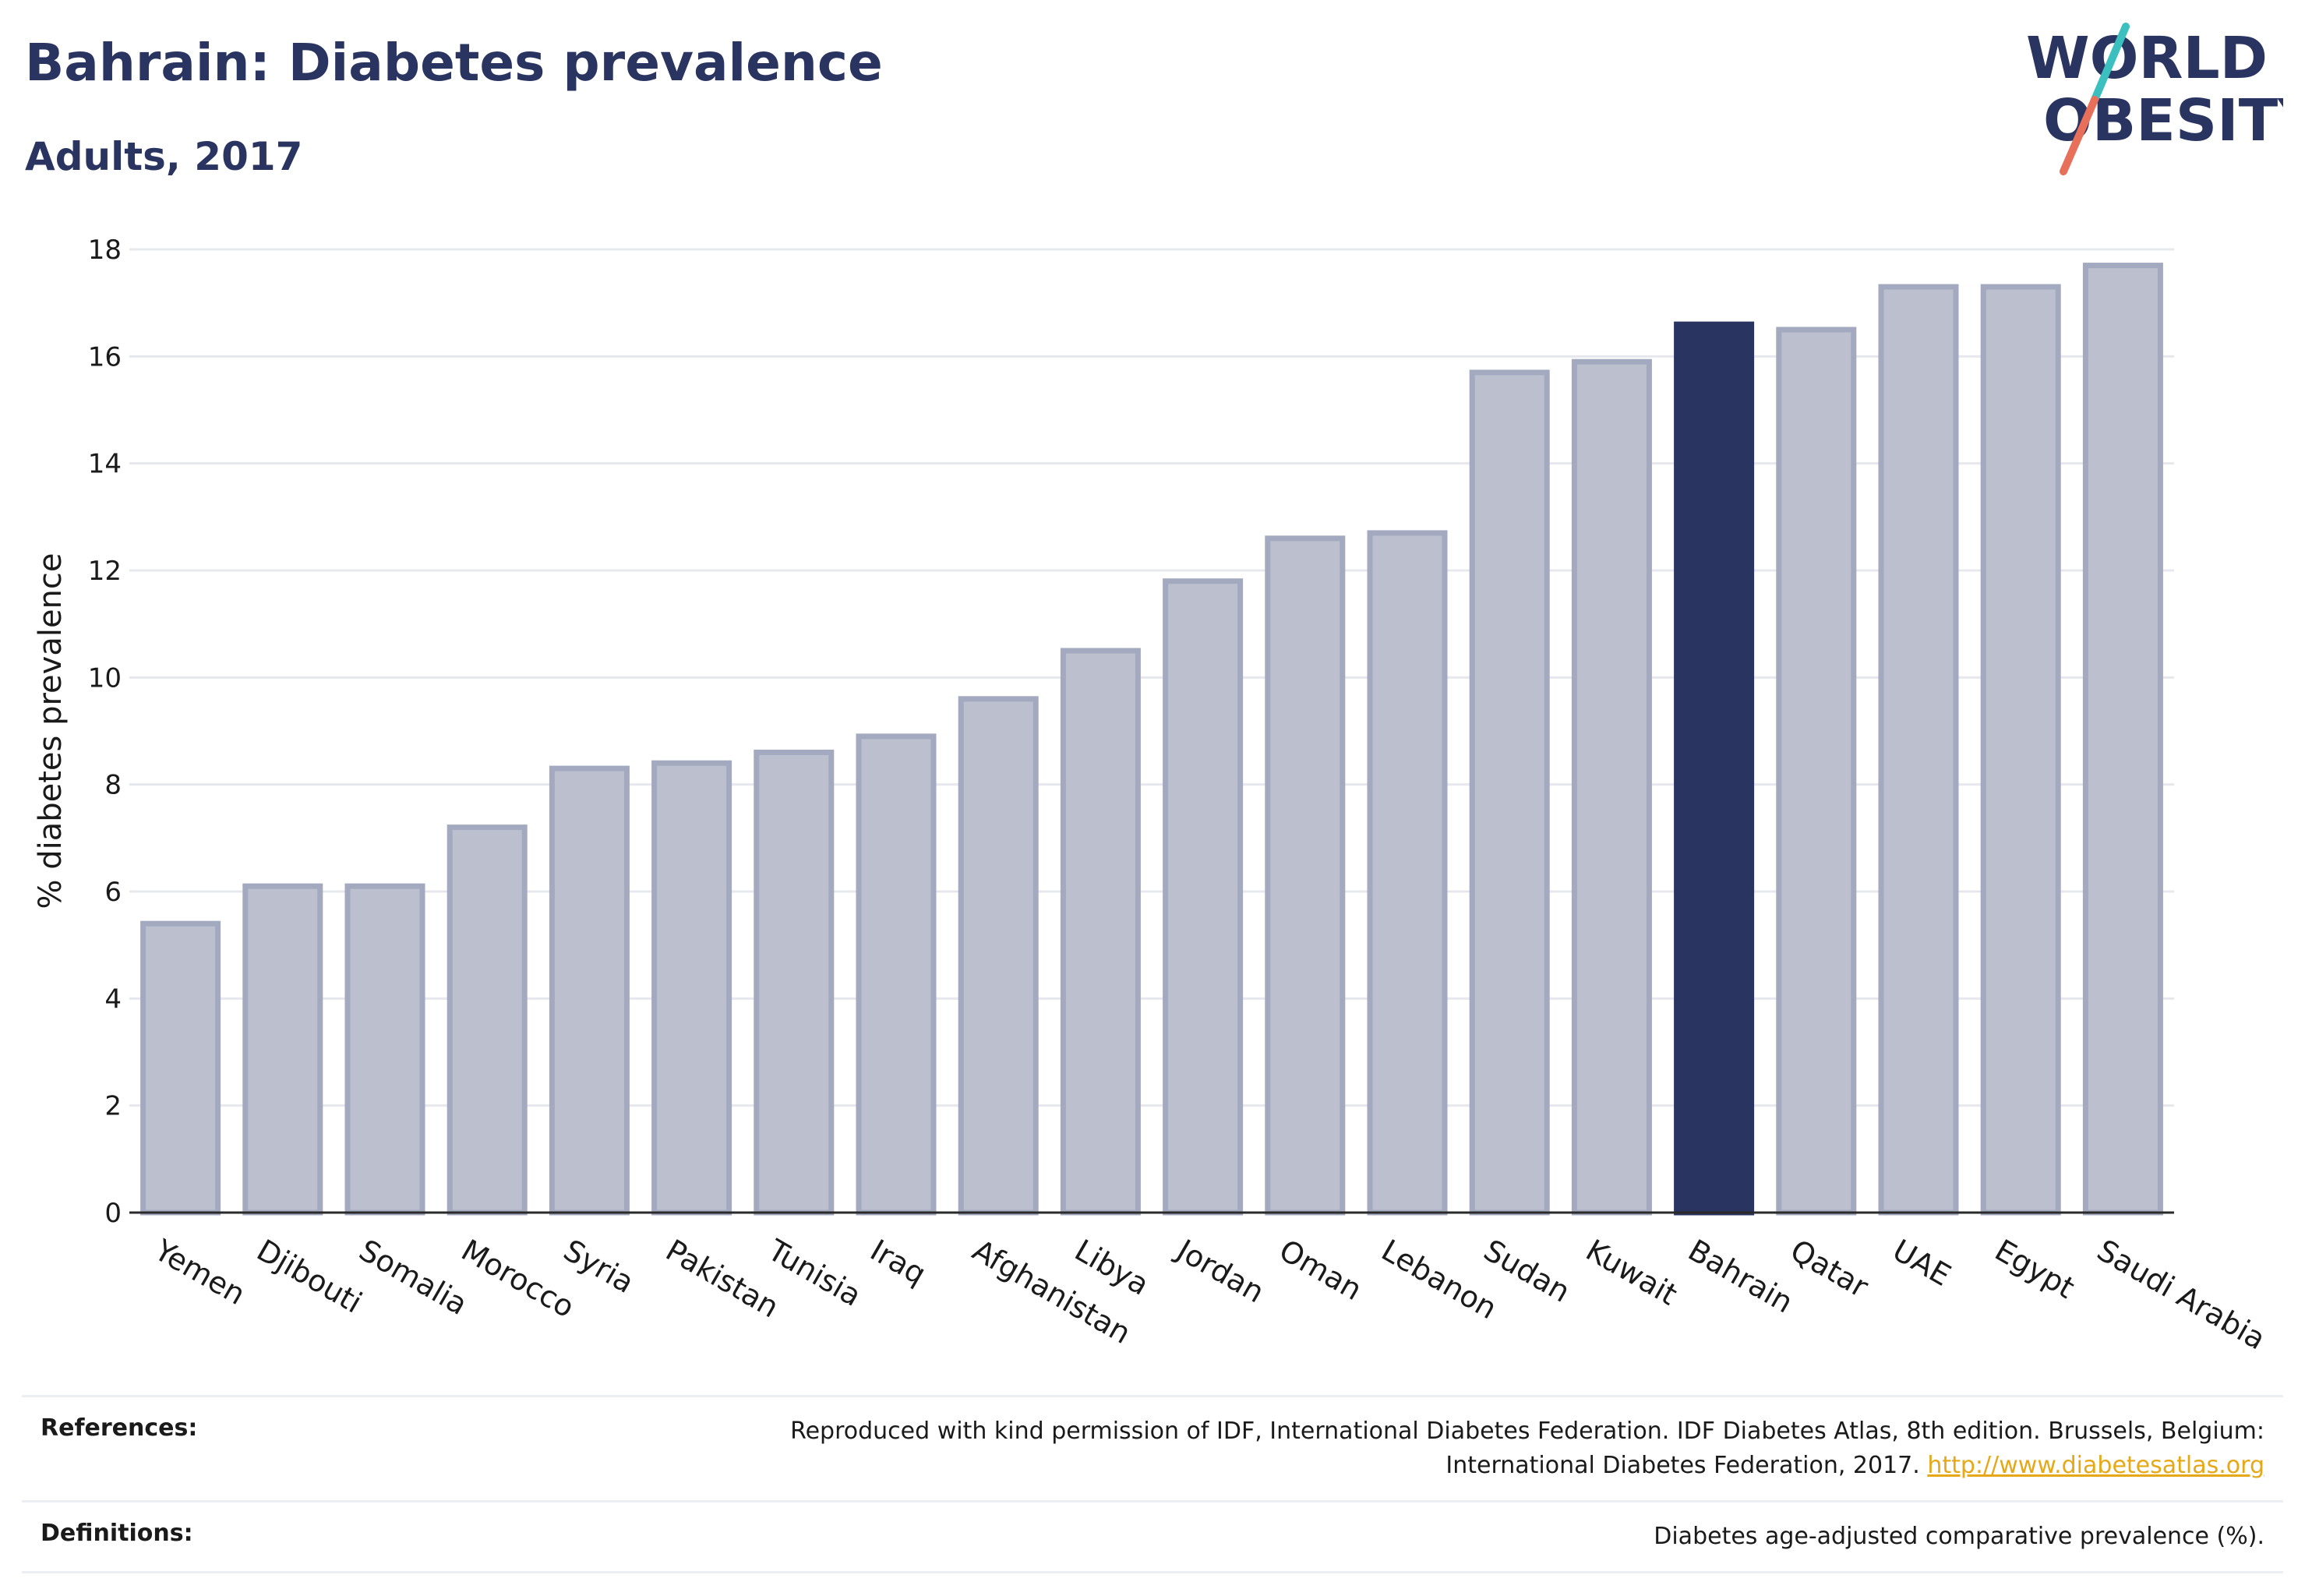 This screenshot has width=2305, height=1596. What do you see at coordinates (1632, 1272) in the screenshot?
I see `x-tick-label: Kuwait` at bounding box center [1632, 1272].